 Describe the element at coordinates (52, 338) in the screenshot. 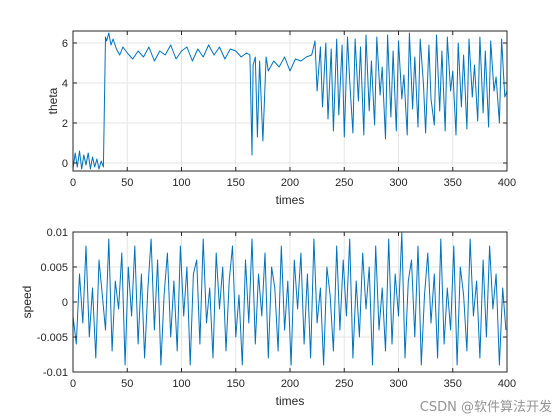

I see `y-tick-label: -0.005` at that location.